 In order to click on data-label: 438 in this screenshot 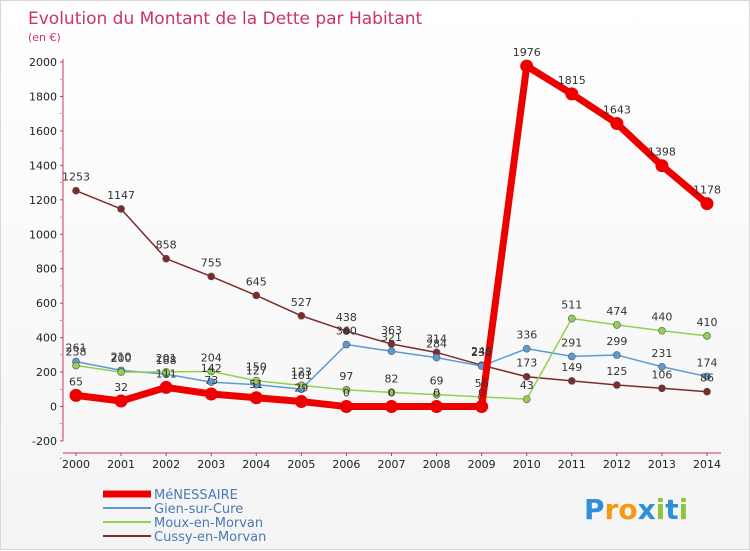, I will do `click(346, 317)`.